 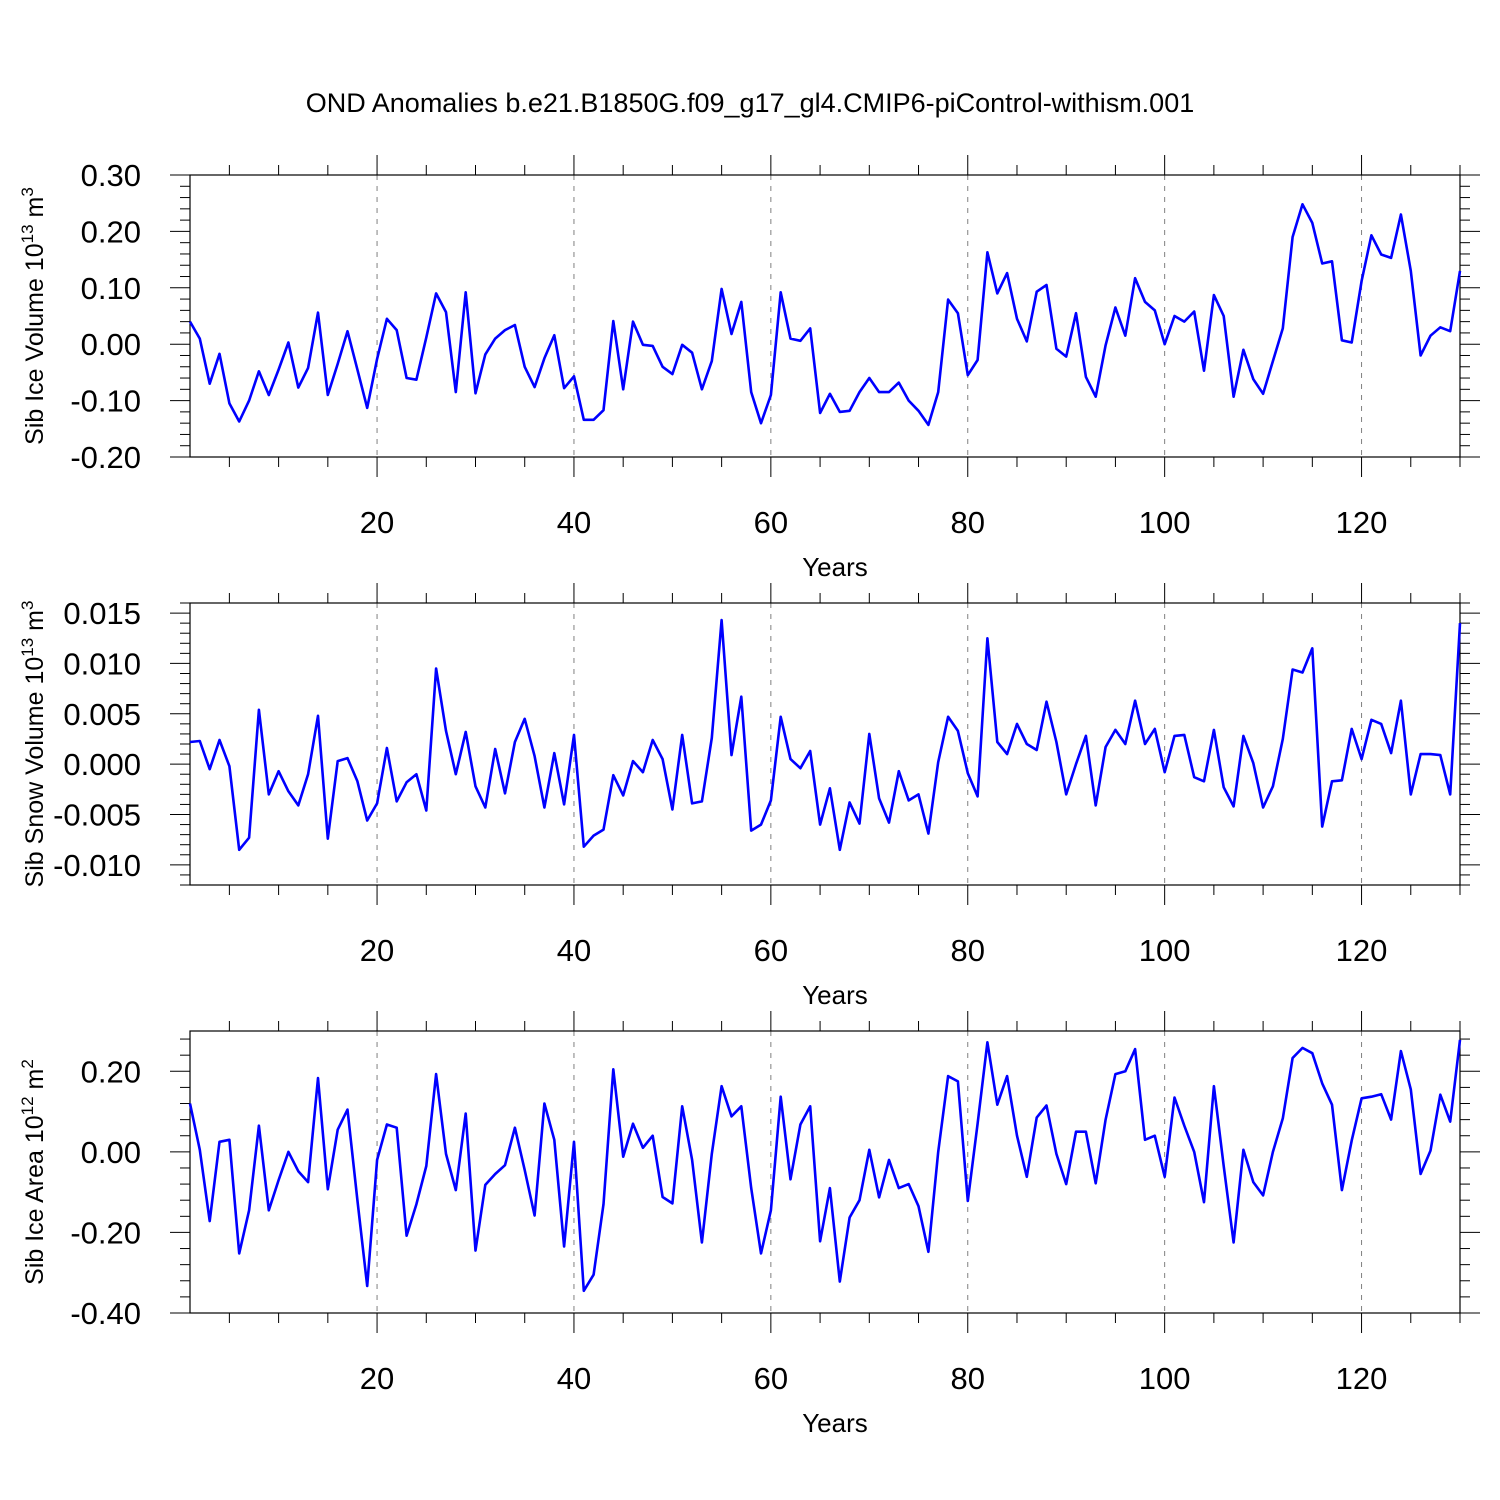 What do you see at coordinates (97, 865) in the screenshot?
I see `y-tick-label: -0.010` at bounding box center [97, 865].